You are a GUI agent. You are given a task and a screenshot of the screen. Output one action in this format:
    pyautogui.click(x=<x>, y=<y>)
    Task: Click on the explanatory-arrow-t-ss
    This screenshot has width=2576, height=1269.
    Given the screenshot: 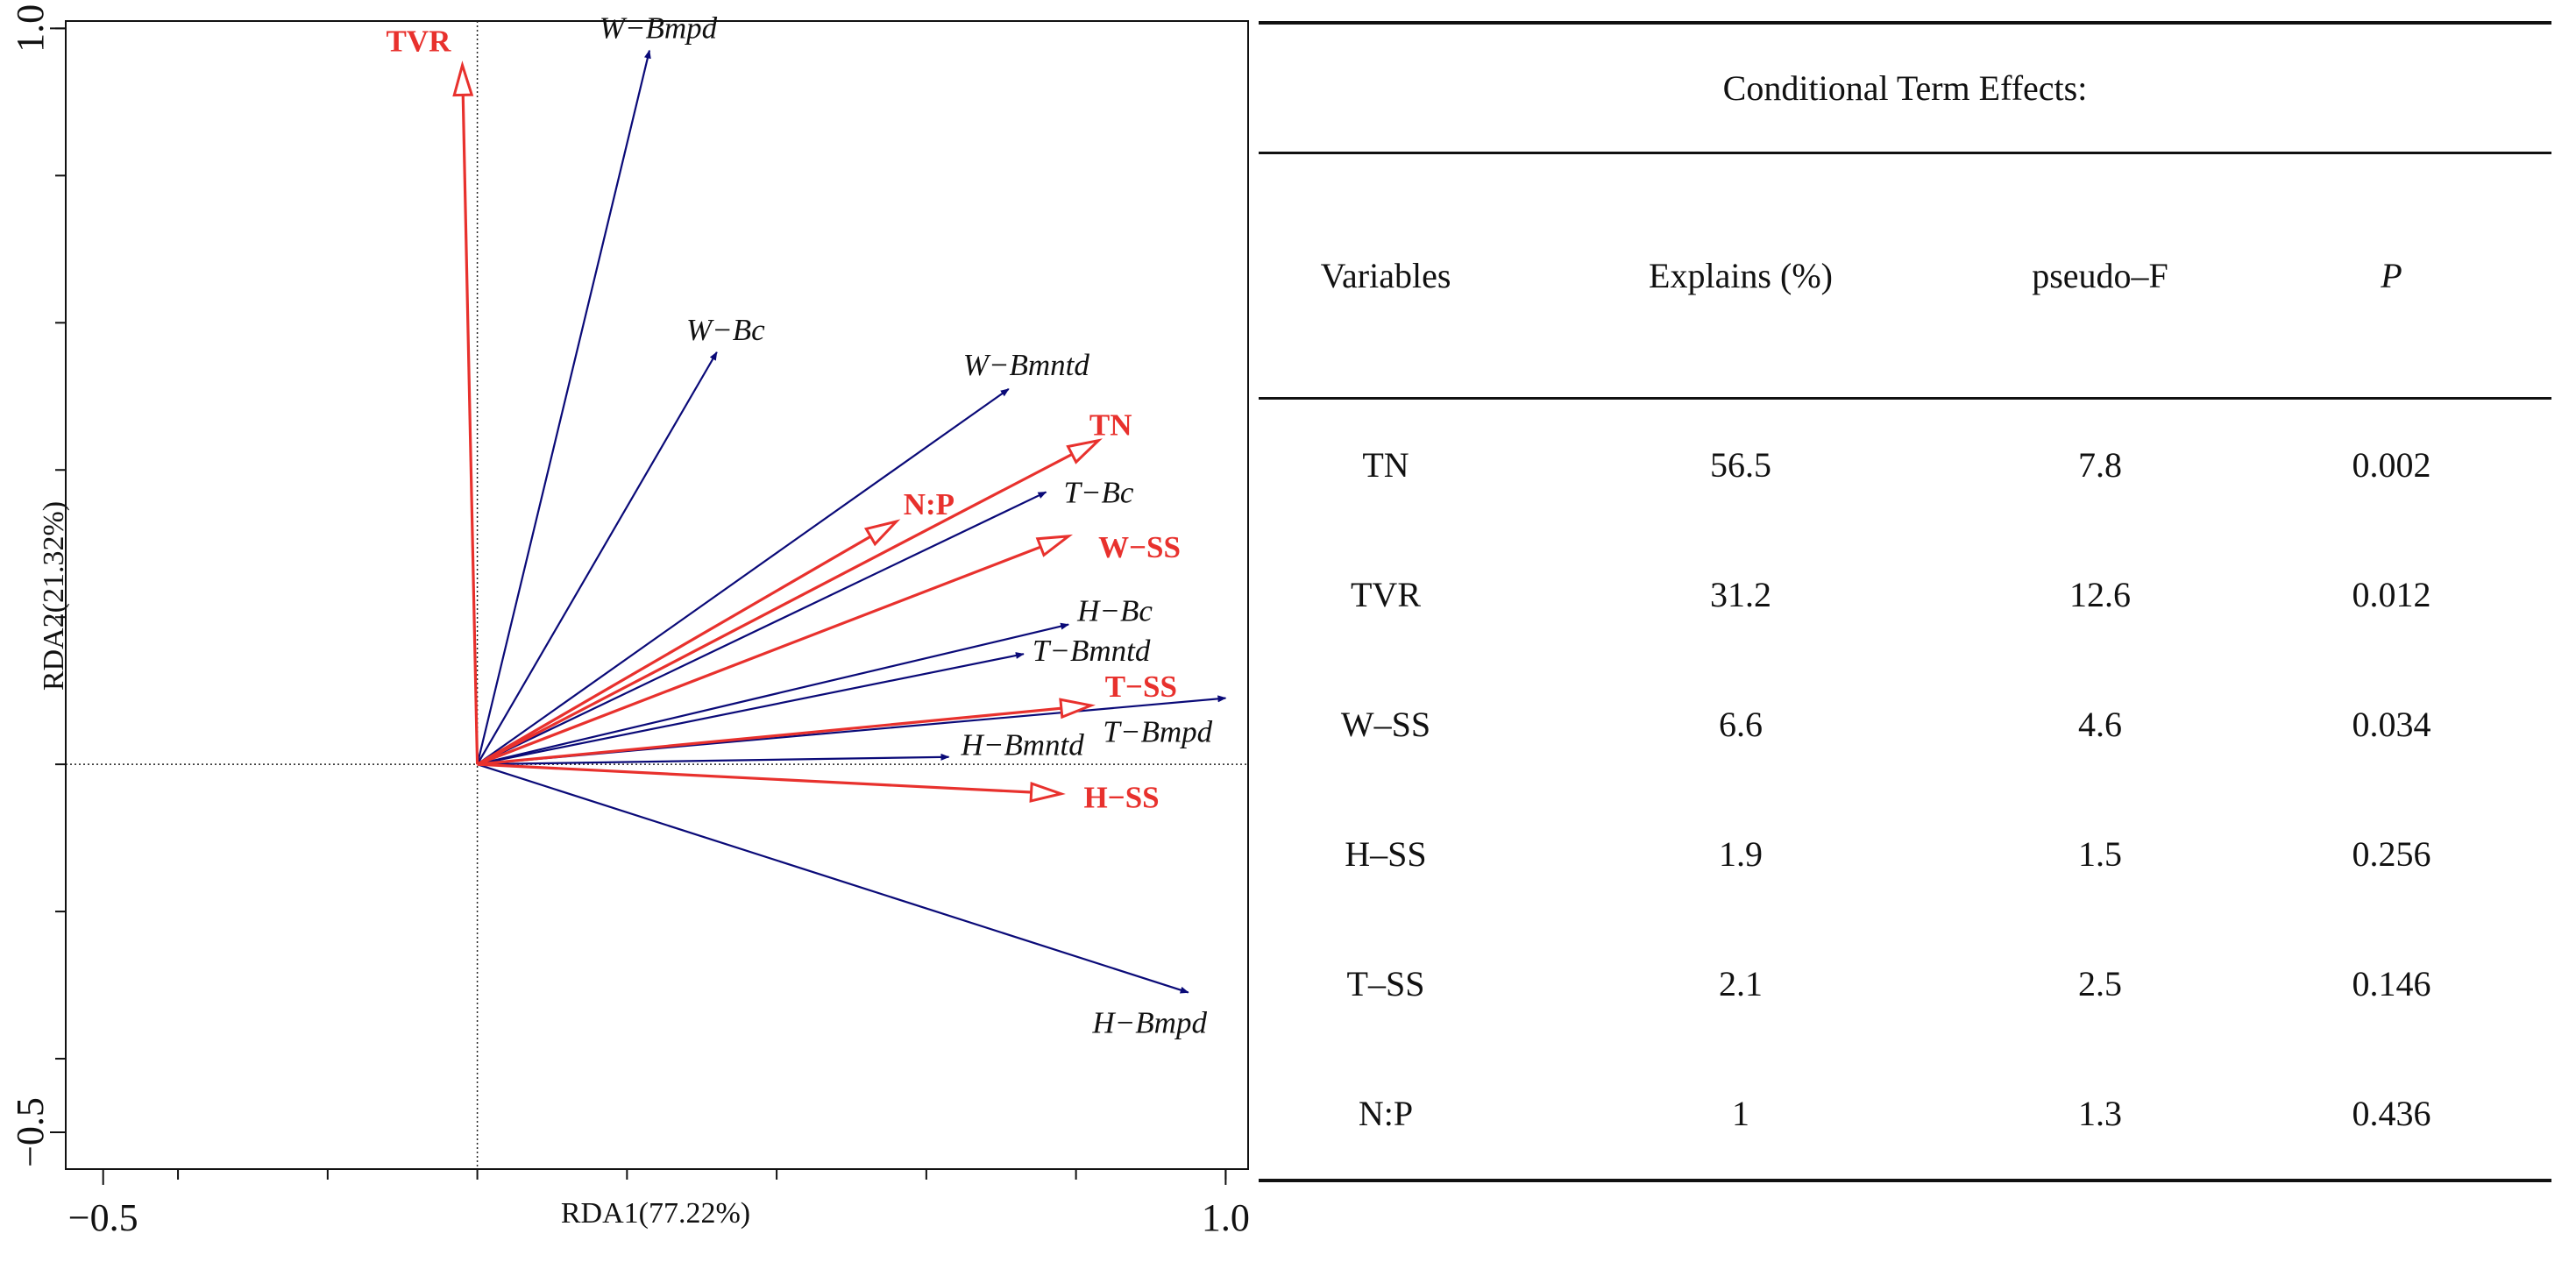 What is the action you would take?
    pyautogui.click(x=769, y=736)
    